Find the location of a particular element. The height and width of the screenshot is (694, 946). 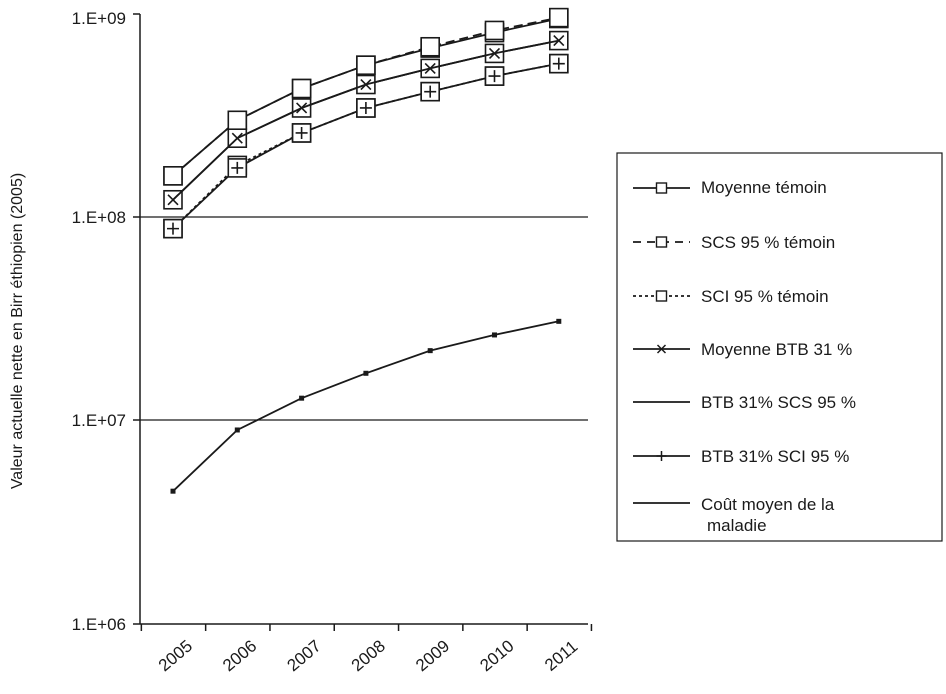

y-tick-3: 1.E+08 is located at coordinates (106, 217).